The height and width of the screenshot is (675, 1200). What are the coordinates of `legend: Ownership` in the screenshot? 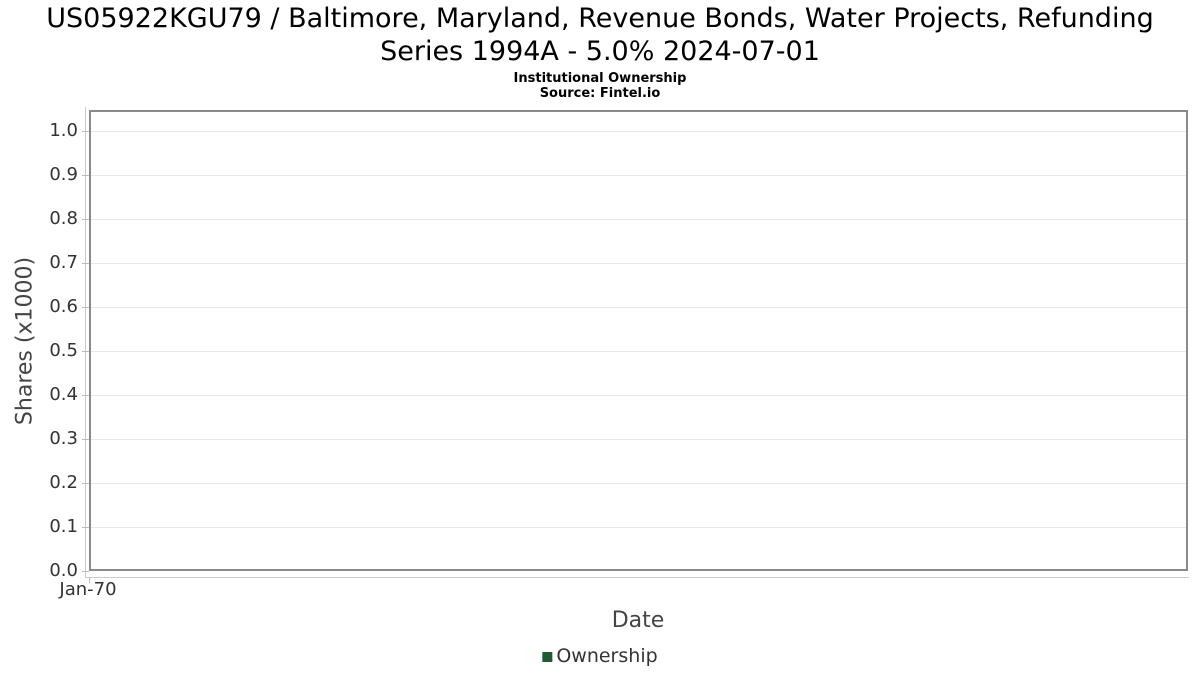 It's located at (600, 656).